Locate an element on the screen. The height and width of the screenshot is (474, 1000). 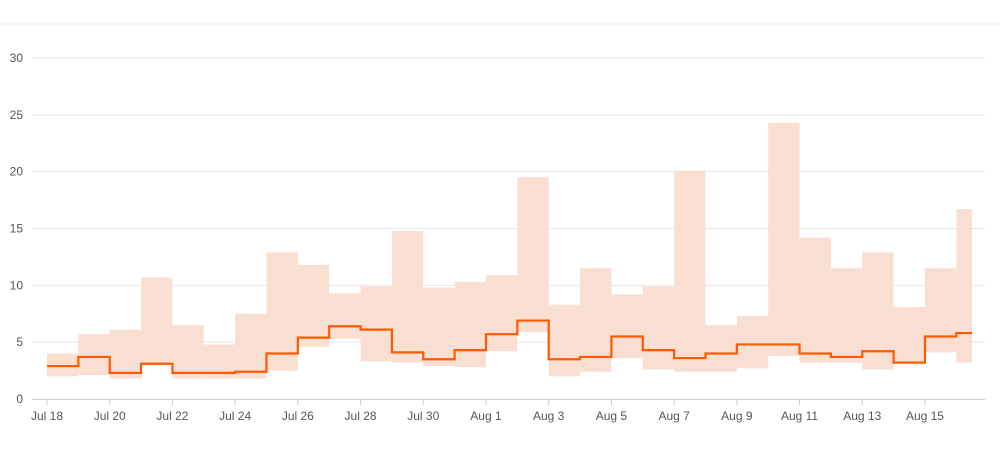
x-tick-label-10: Aug 7 is located at coordinates (674, 416).